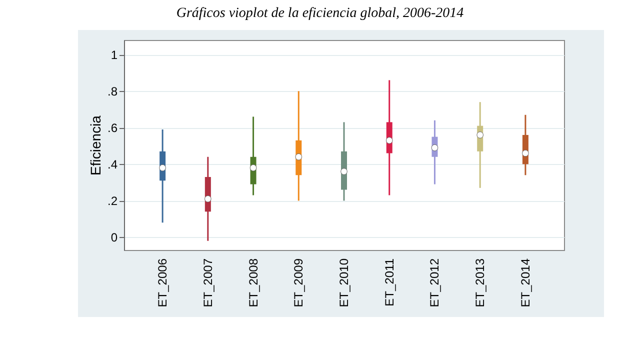 Image resolution: width=640 pixels, height=350 pixels. Describe the element at coordinates (525, 283) in the screenshot. I see `x-tick-label: ET_2014` at that location.